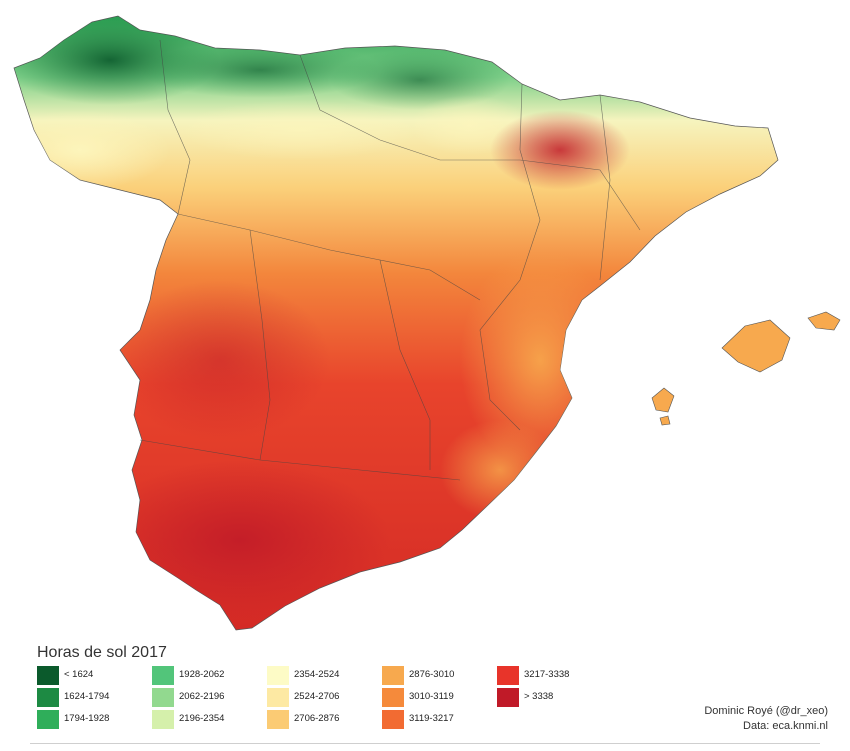 Image resolution: width=850 pixels, height=751 pixels. Describe the element at coordinates (317, 674) in the screenshot. I see `legend-label: 2354-2524` at that location.